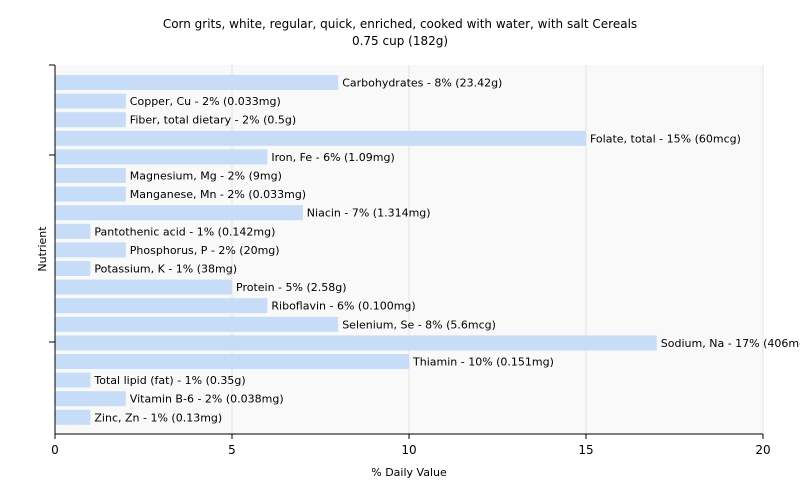 This screenshot has height=500, width=800. What do you see at coordinates (400, 41) in the screenshot?
I see `chart-subtitle: 0.75 cup (182g)` at bounding box center [400, 41].